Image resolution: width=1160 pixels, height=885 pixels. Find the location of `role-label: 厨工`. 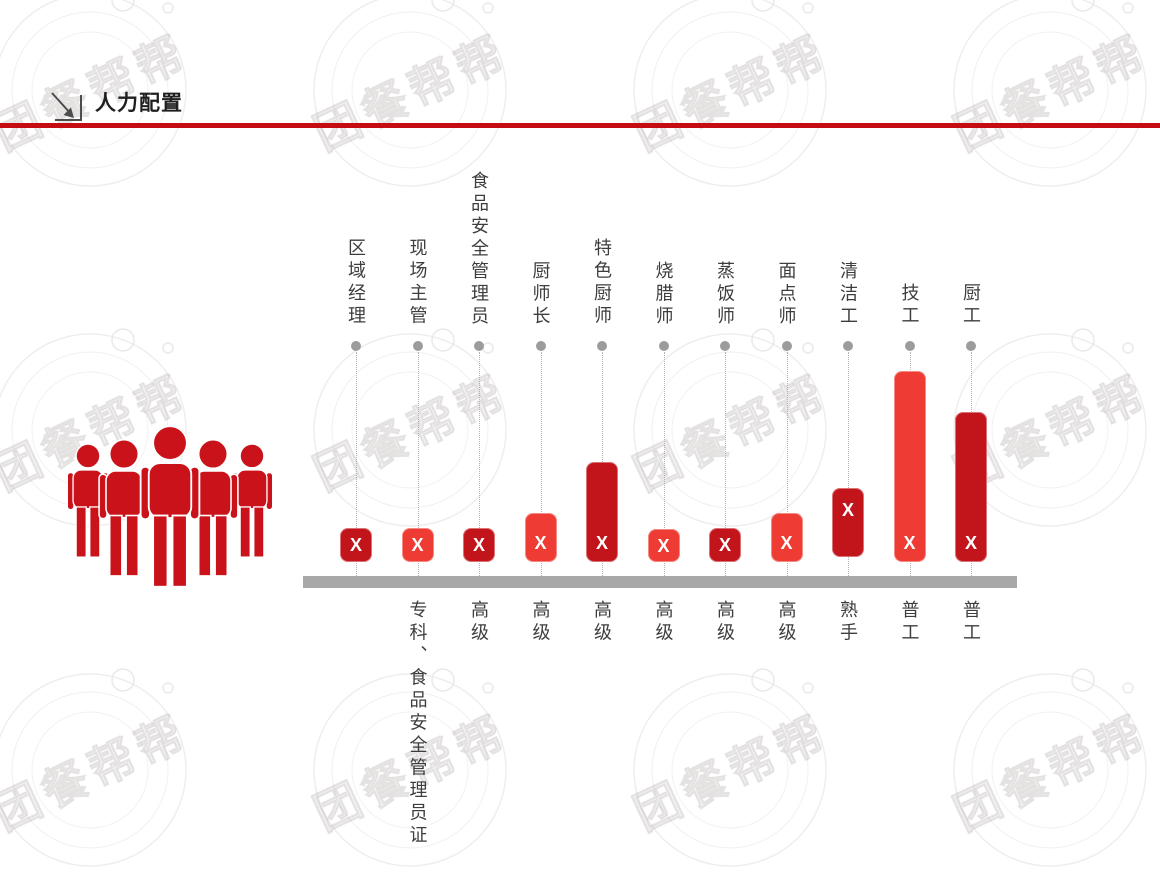

role-label: 厨工 is located at coordinates (971, 305).